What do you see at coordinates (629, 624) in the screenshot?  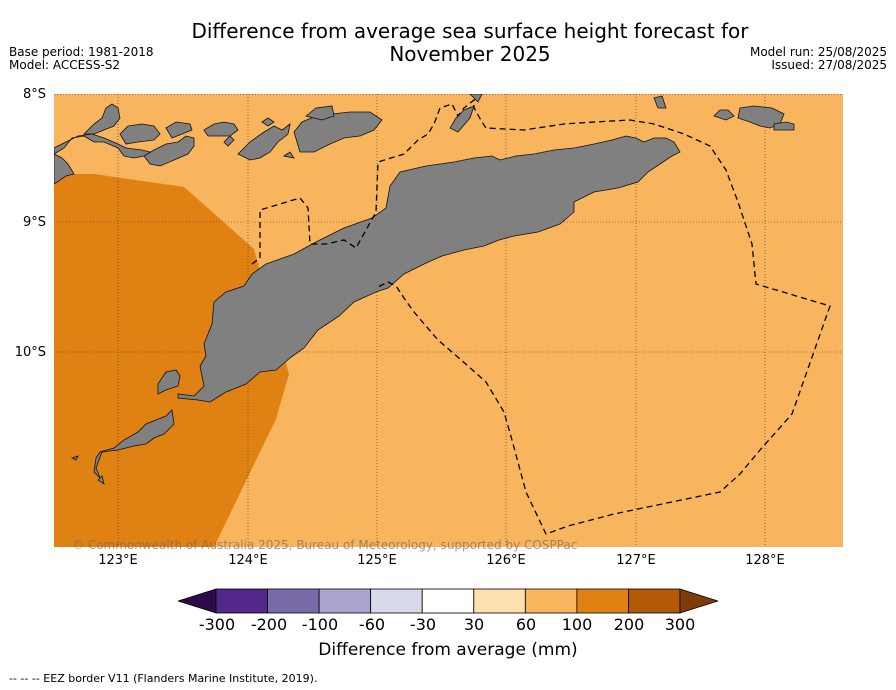 I see `colorbar-tick: 200` at bounding box center [629, 624].